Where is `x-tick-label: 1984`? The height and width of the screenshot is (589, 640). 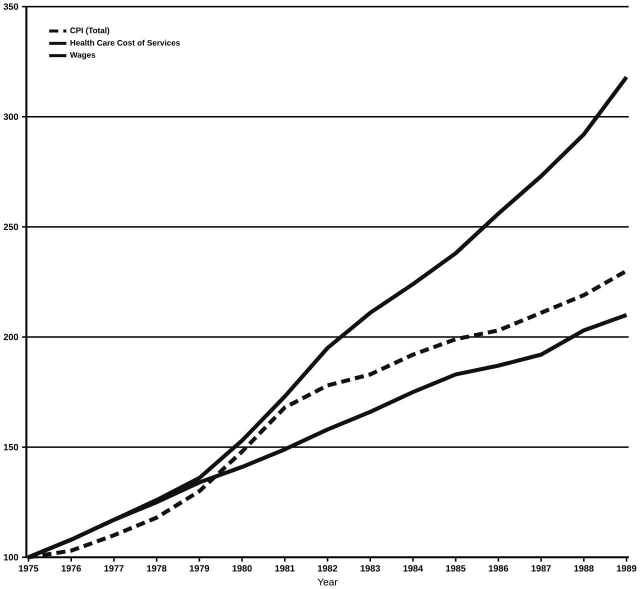 x-tick-label: 1984 is located at coordinates (413, 568).